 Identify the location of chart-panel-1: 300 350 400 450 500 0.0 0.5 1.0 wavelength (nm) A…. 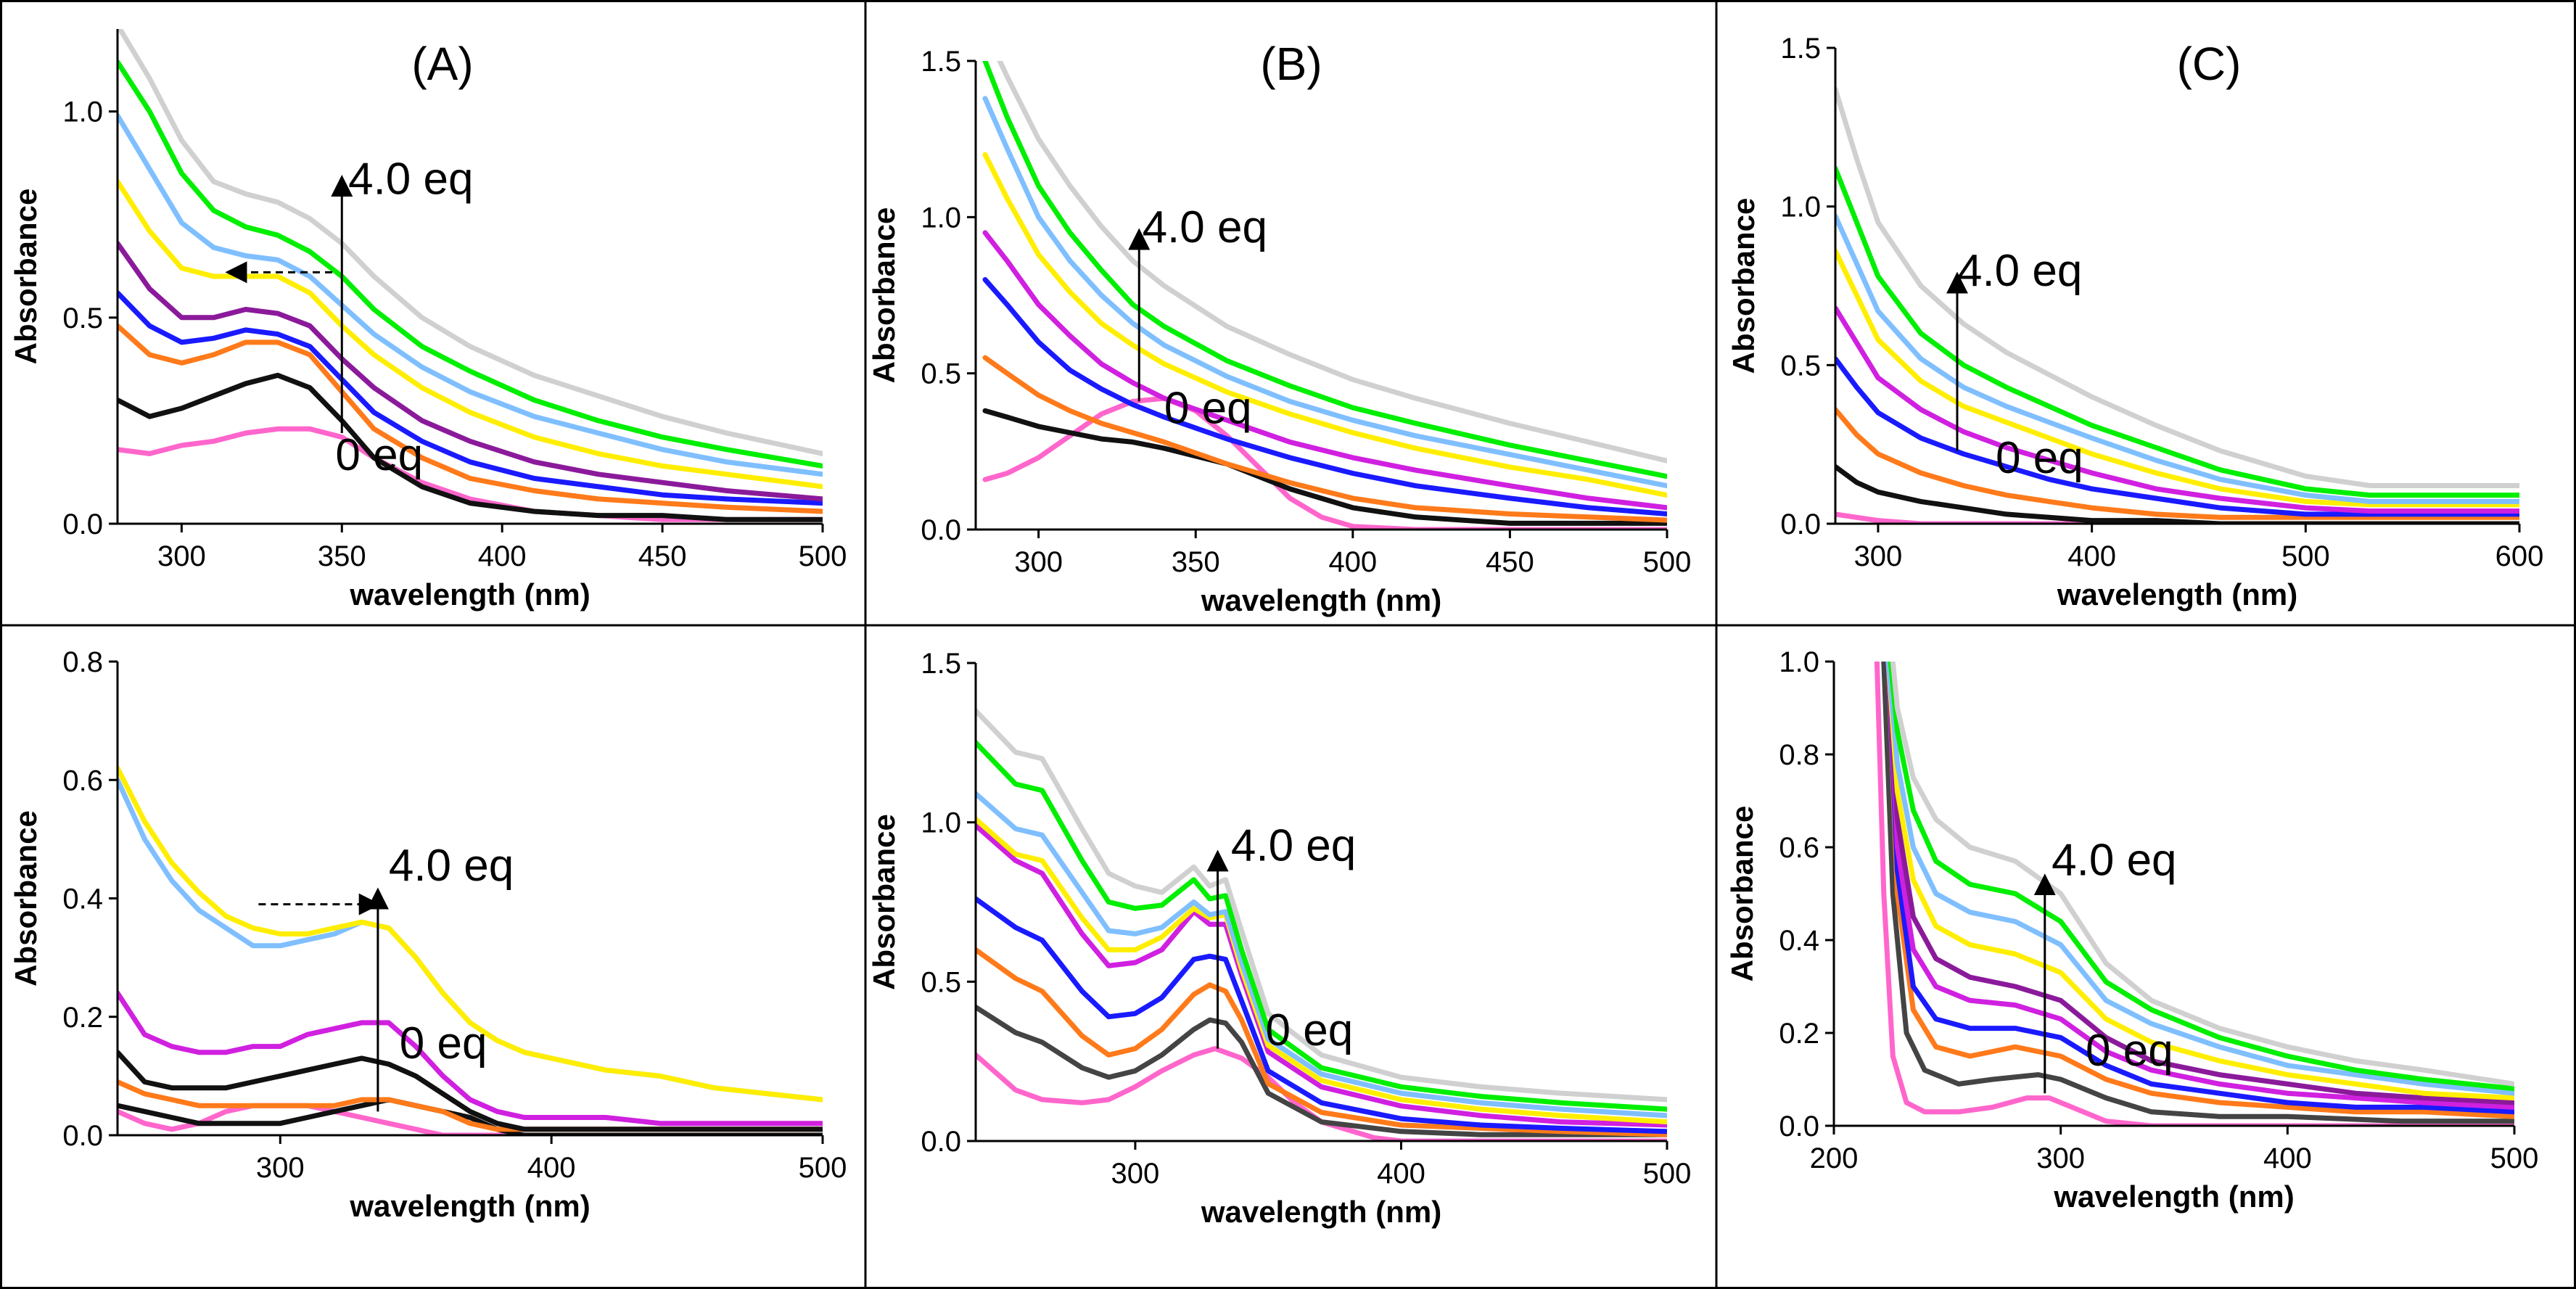
(428, 320).